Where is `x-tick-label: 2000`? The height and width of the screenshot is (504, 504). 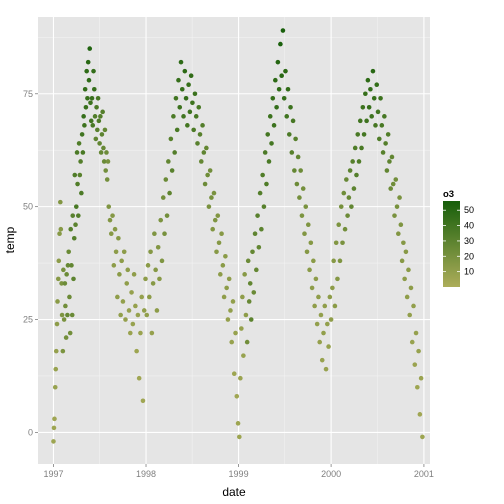 x-tick-label: 2000 is located at coordinates (331, 474).